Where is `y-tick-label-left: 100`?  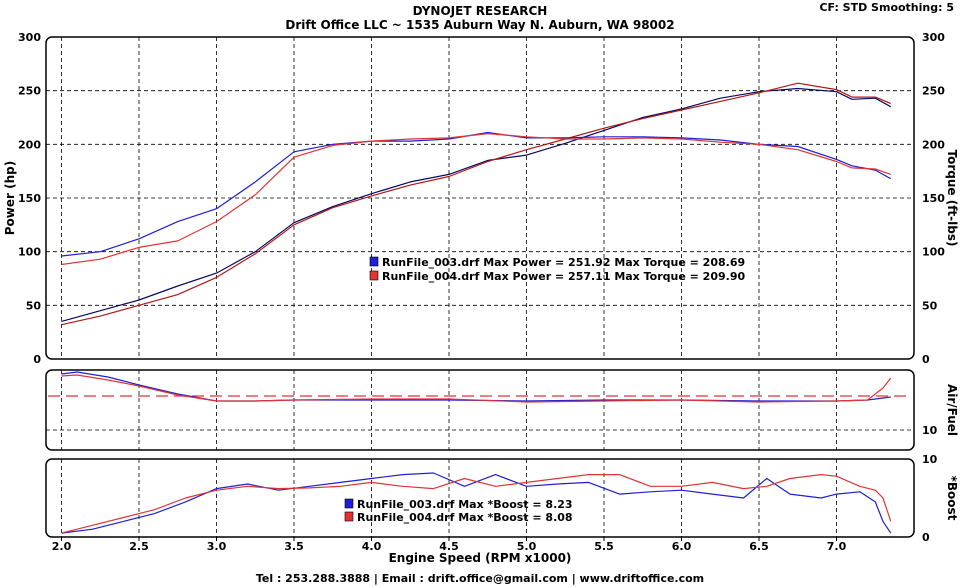 y-tick-label-left: 100 is located at coordinates (29, 252).